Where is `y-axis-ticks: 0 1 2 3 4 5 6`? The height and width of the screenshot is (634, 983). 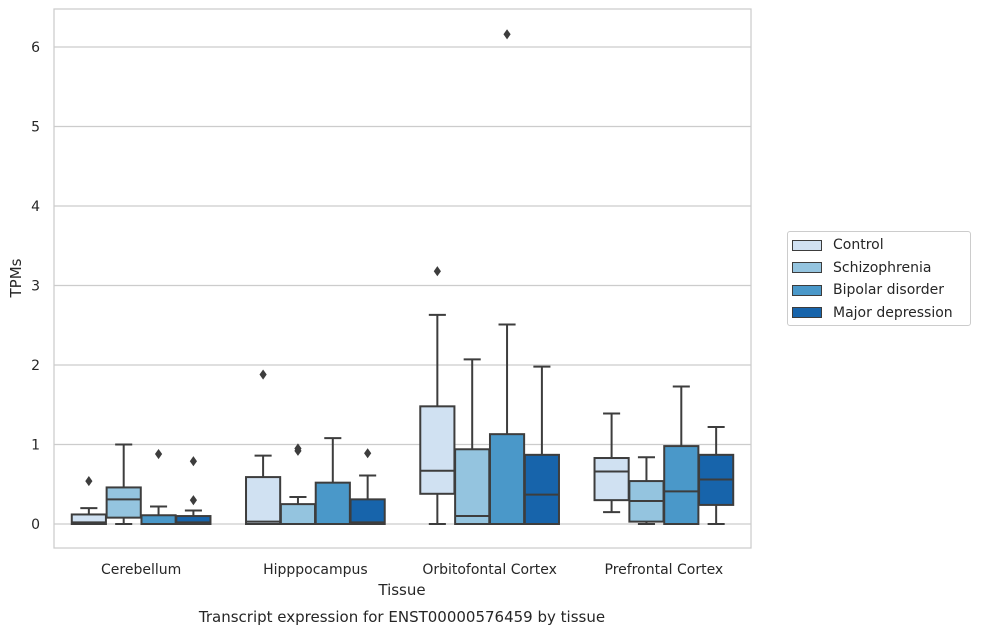
y-axis-ticks: 0 1 2 3 4 5 6 is located at coordinates (35, 286).